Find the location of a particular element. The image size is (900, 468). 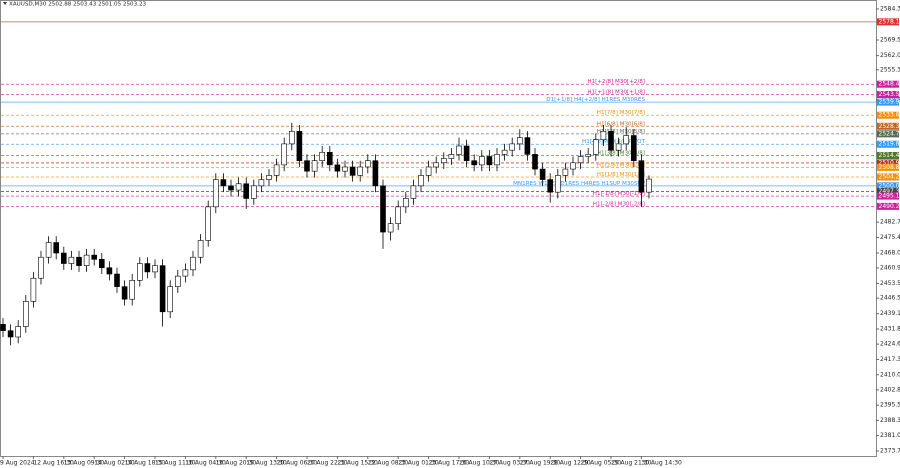

y-tick-label: 2402.80 is located at coordinates (890, 389).